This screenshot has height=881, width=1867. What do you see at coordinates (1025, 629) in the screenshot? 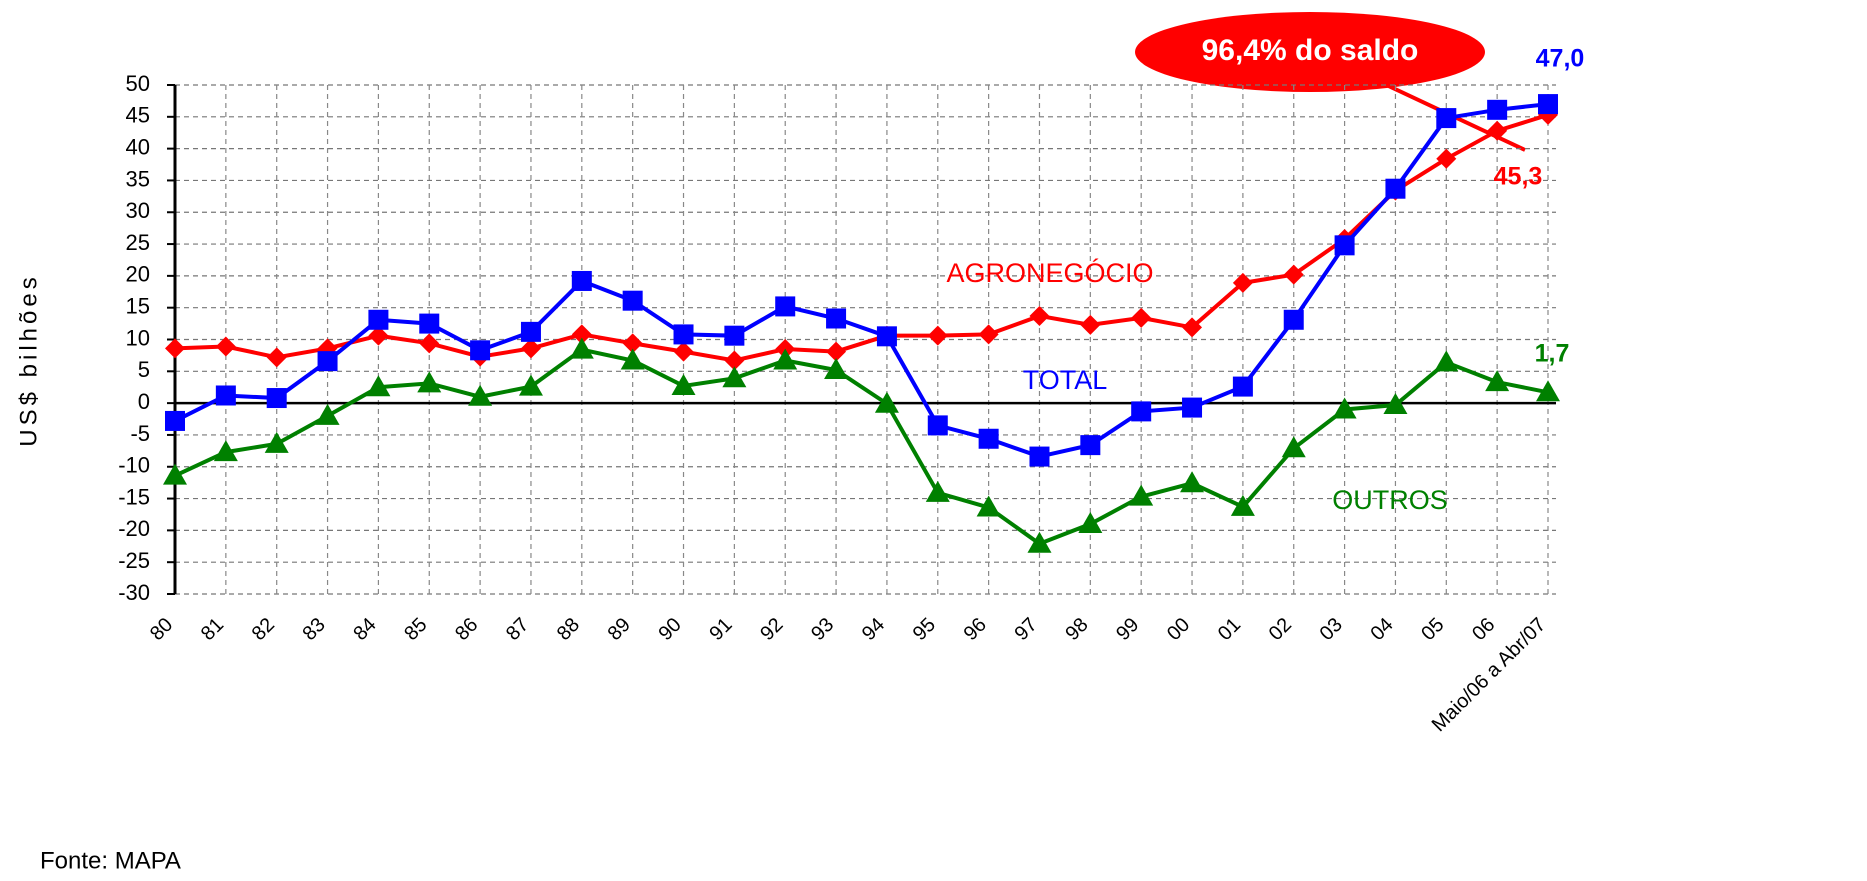
I see `x-tick-label: 97` at bounding box center [1025, 629].